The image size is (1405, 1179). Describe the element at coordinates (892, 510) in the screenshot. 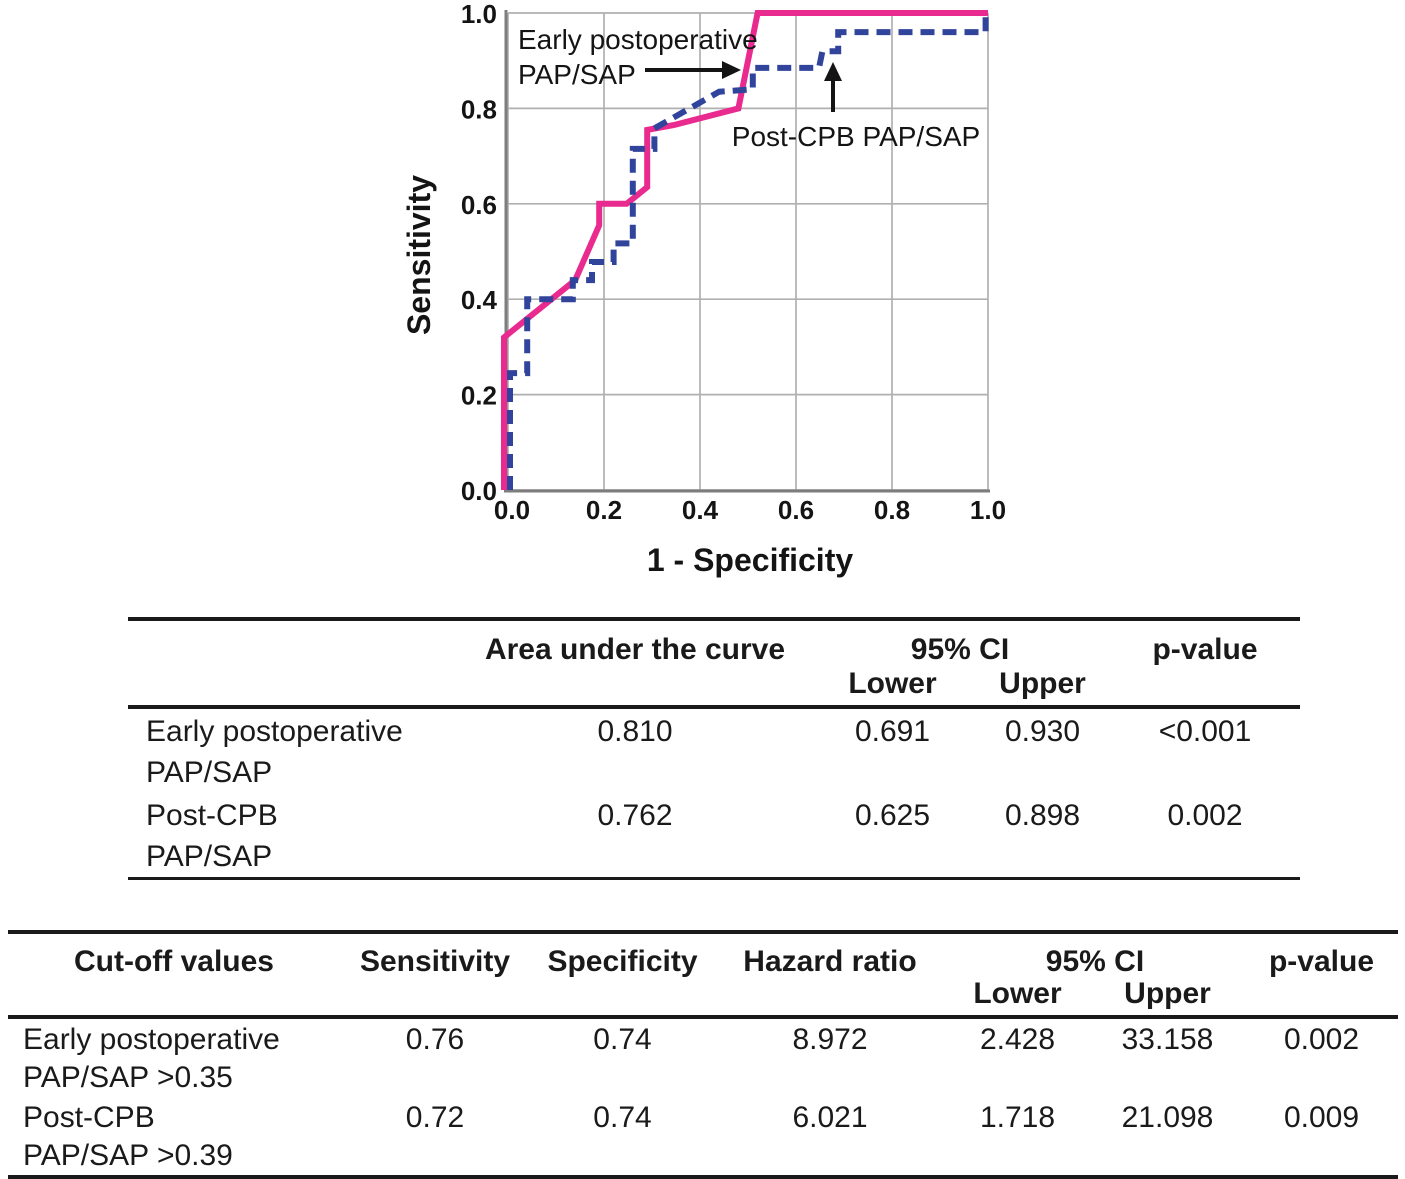

I see `x-tick-label: 0.8` at that location.